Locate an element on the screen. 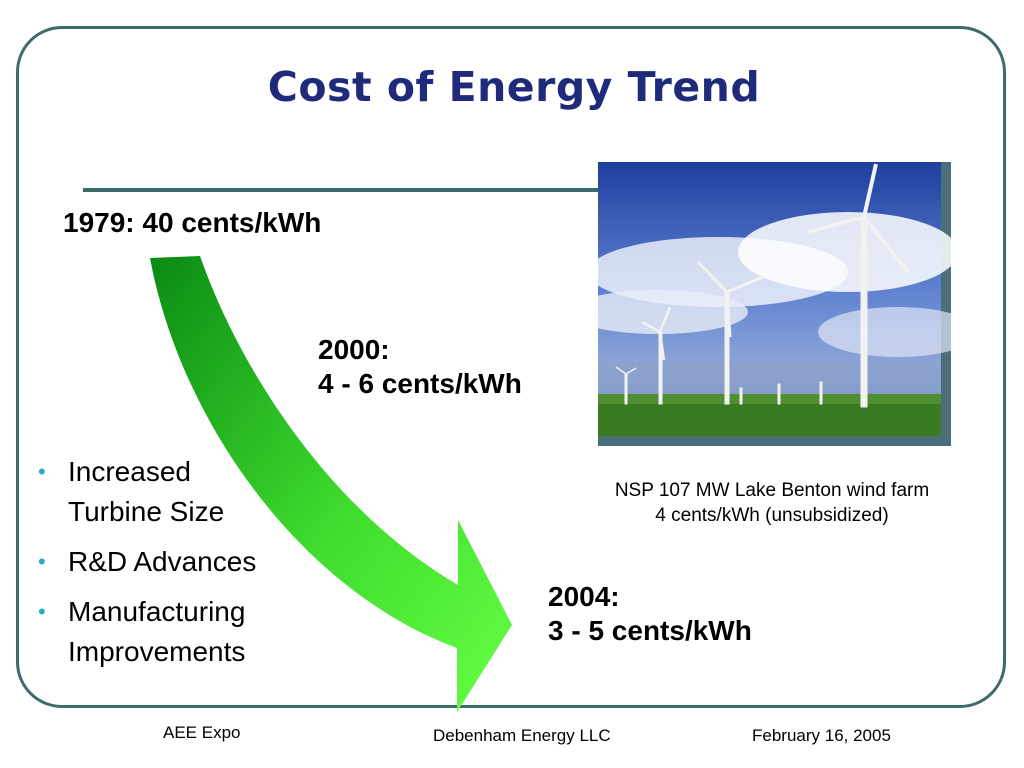  footer-date: February 16, 2005 is located at coordinates (821, 735).